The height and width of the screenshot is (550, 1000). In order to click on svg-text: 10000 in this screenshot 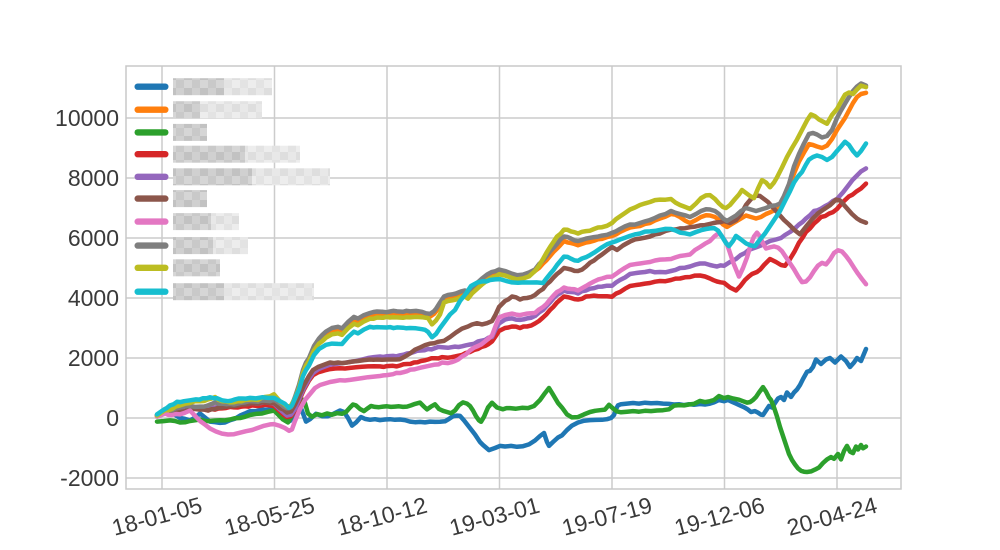, I will do `click(87, 118)`.